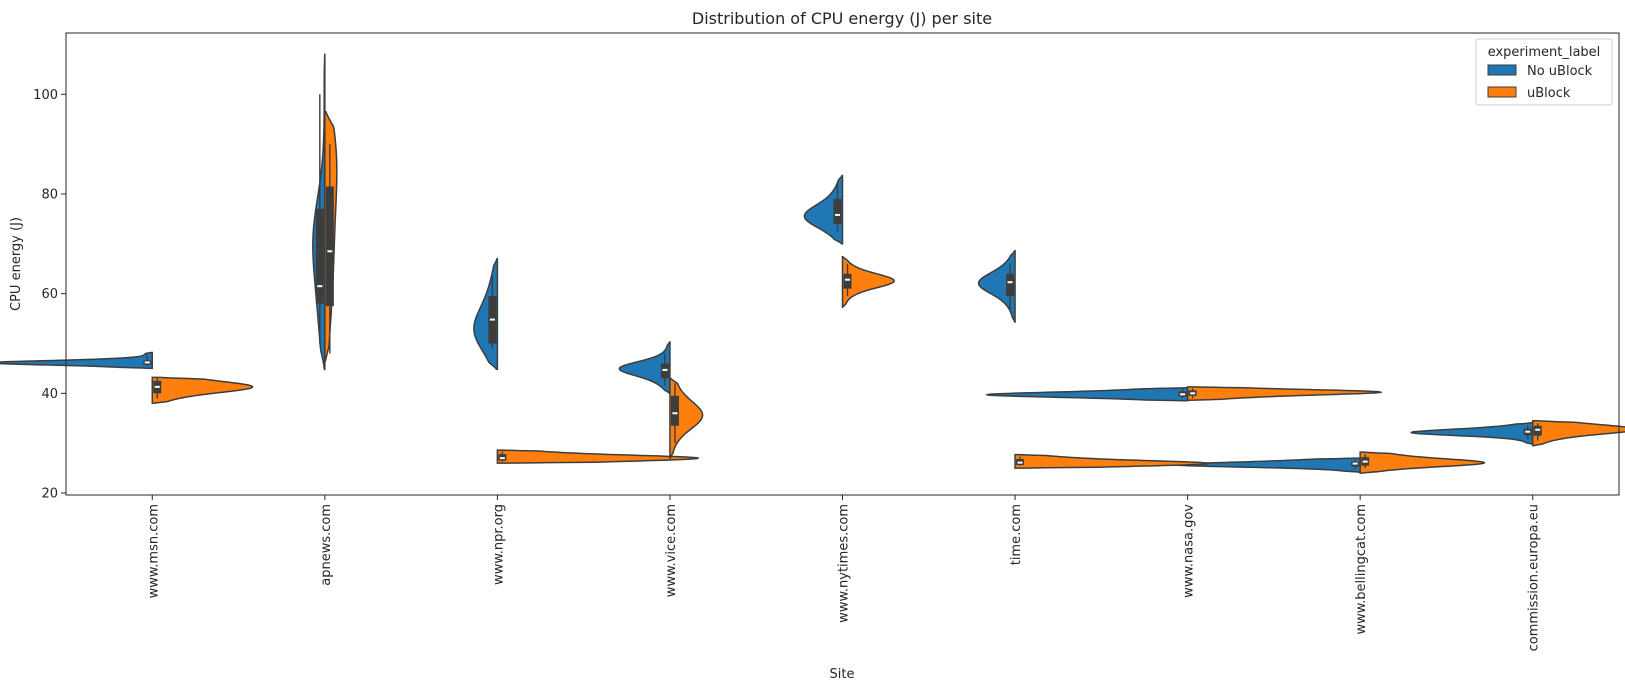 The height and width of the screenshot is (690, 1625). What do you see at coordinates (49, 394) in the screenshot?
I see `y-tick-label: 40` at bounding box center [49, 394].